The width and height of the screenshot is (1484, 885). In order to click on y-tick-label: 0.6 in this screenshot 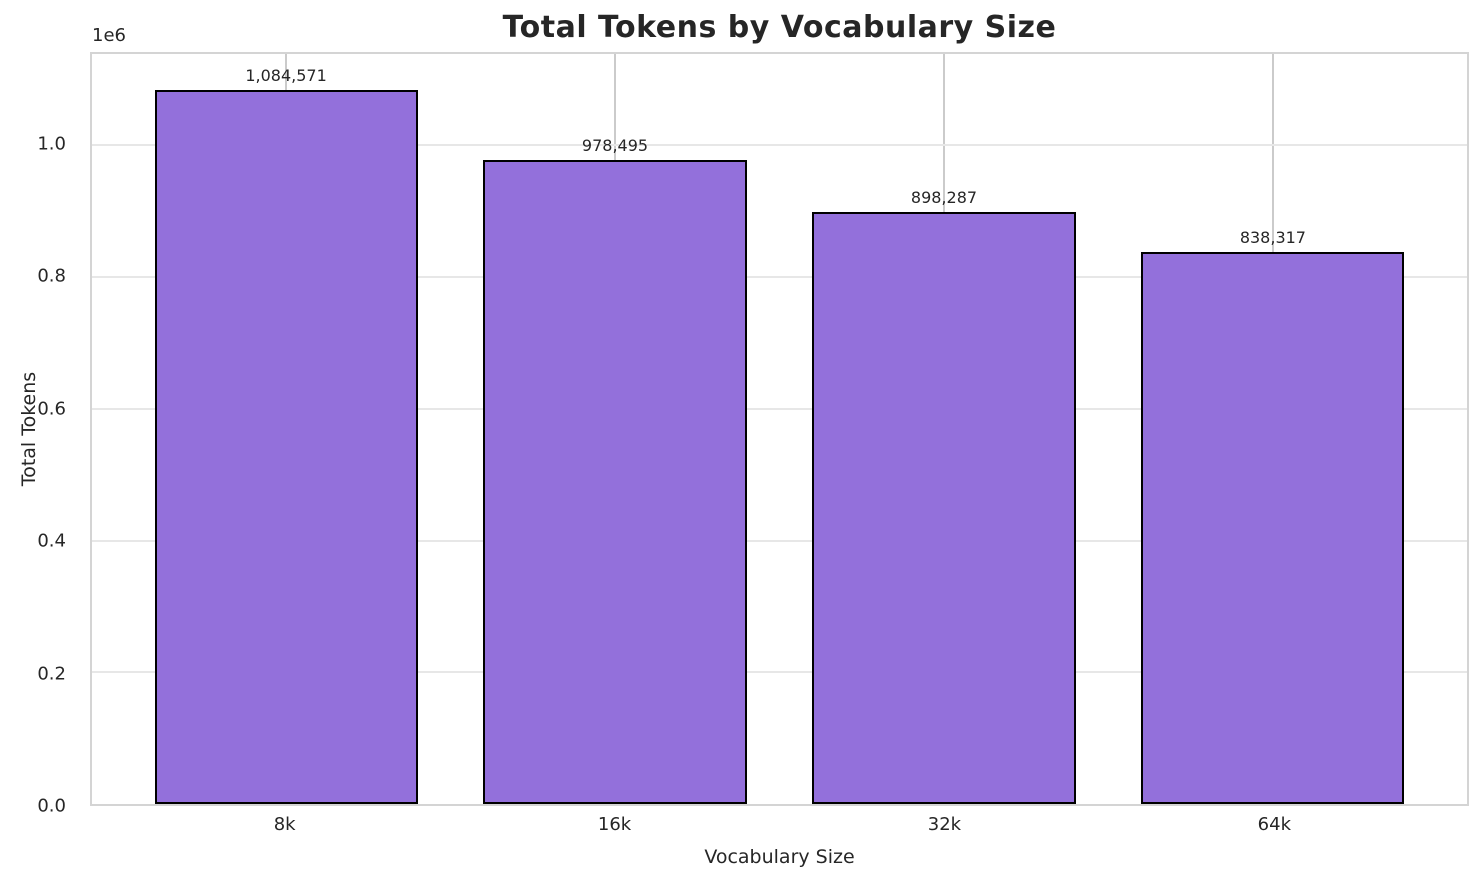, I will do `click(51, 409)`.